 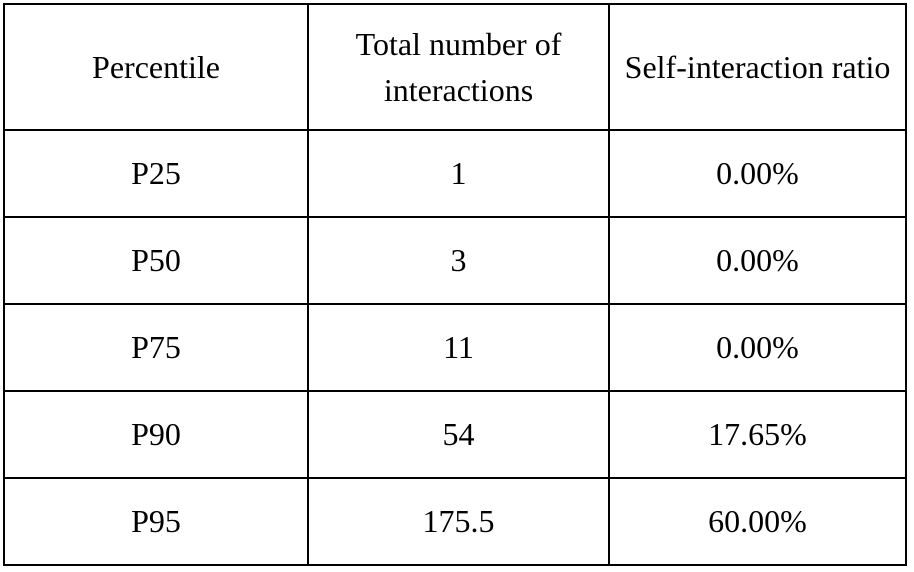 I want to click on cell-self-interaction-ratio: 17.65%, so click(x=757, y=434).